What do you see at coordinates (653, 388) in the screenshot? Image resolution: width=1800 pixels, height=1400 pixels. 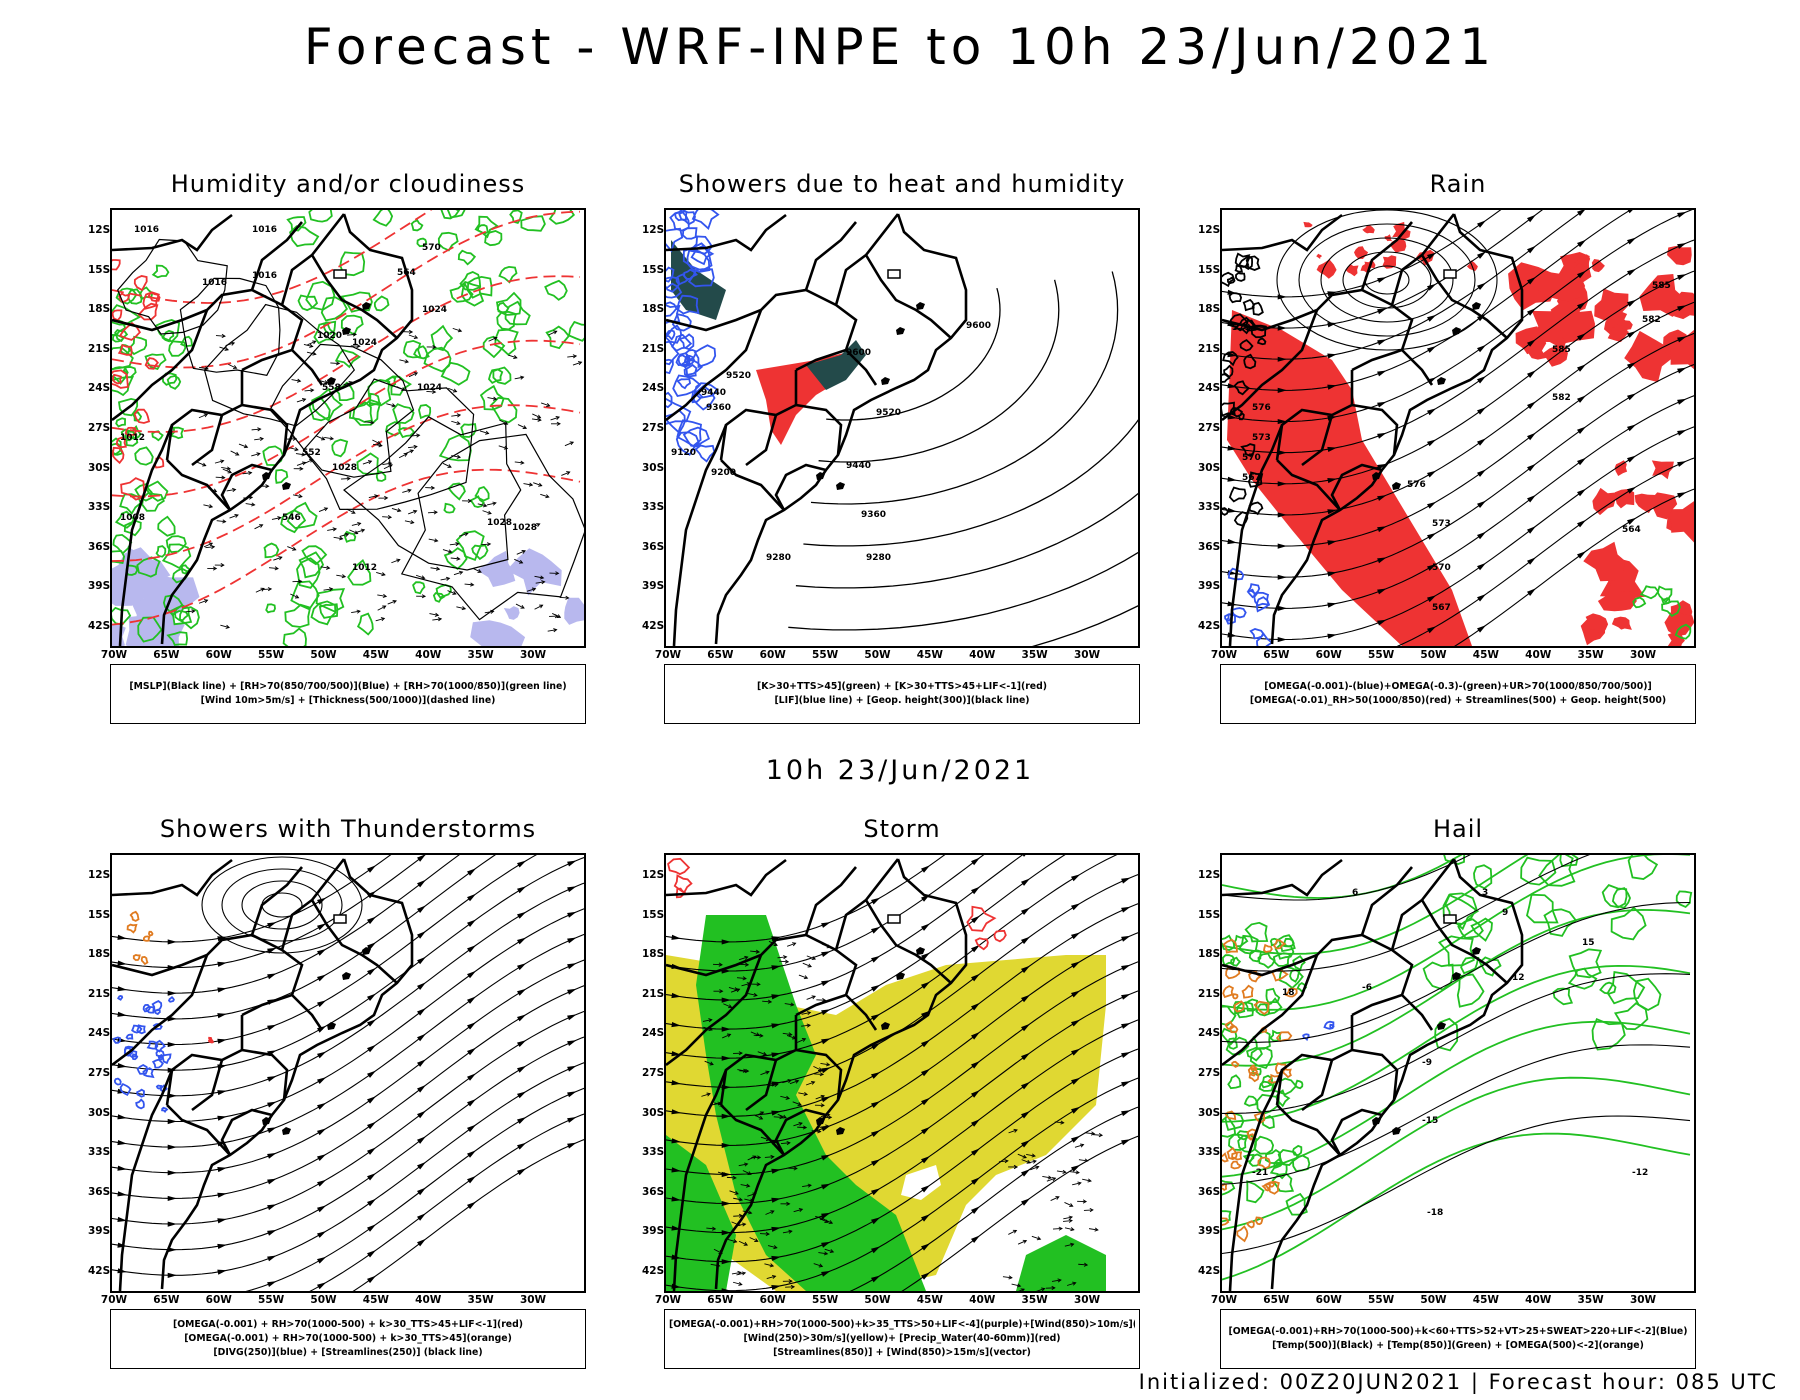 I see `lat-tick-label: 24S` at bounding box center [653, 388].